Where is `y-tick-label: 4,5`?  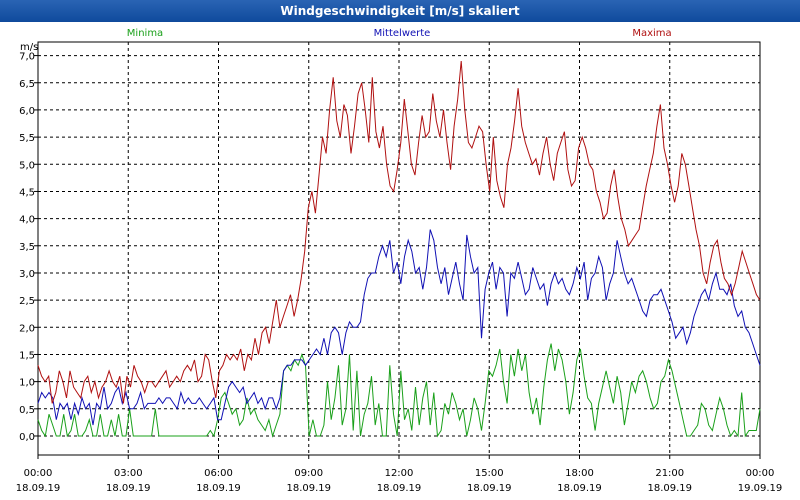 y-tick-label: 4,5 is located at coordinates (27, 192).